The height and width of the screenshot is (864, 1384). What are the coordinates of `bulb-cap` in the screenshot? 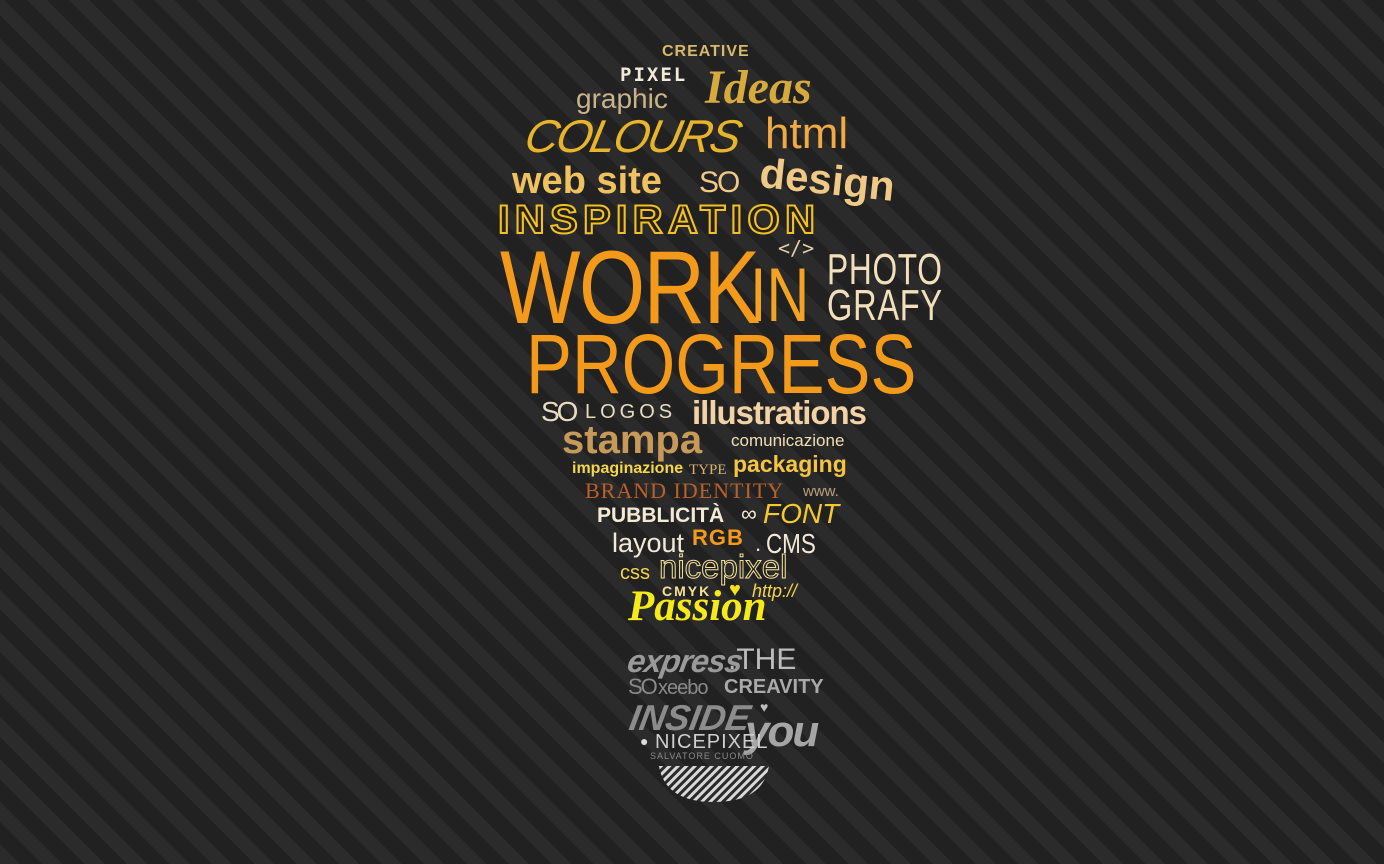 It's located at (714, 784).